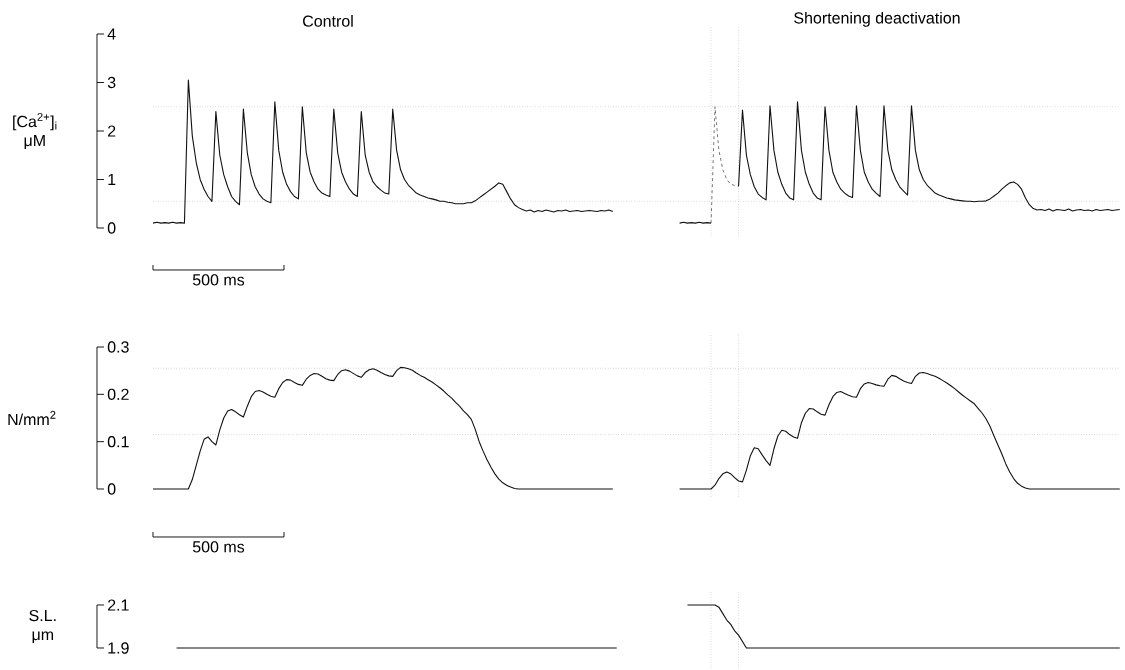  What do you see at coordinates (112, 131) in the screenshot?
I see `y-tick-label: 2` at bounding box center [112, 131].